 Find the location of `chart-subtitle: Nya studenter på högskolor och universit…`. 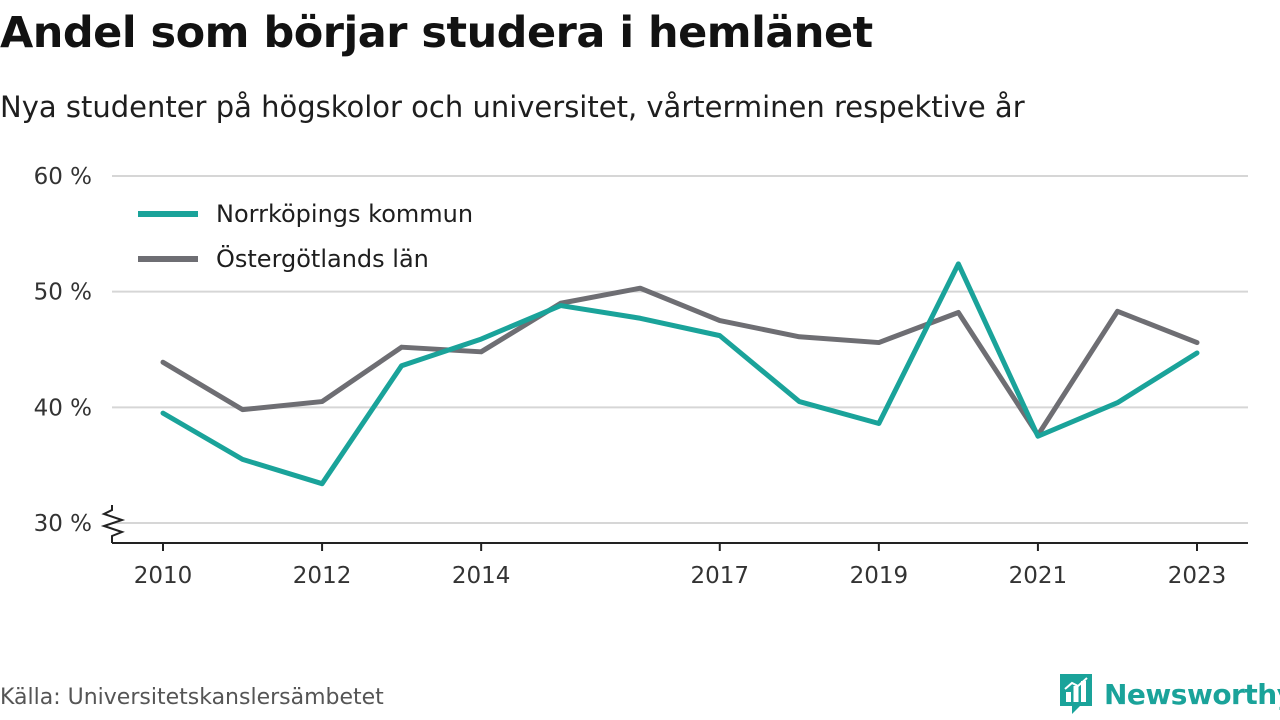

chart-subtitle: Nya studenter på högskolor och universit… is located at coordinates (512, 107).